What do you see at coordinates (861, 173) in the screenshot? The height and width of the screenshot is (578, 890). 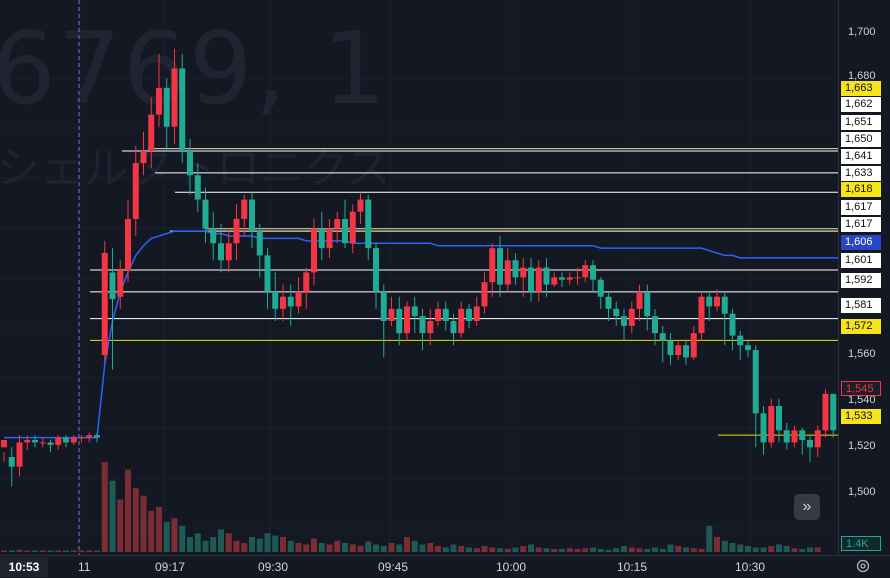 I see `price-level-label: 1,633` at bounding box center [861, 173].